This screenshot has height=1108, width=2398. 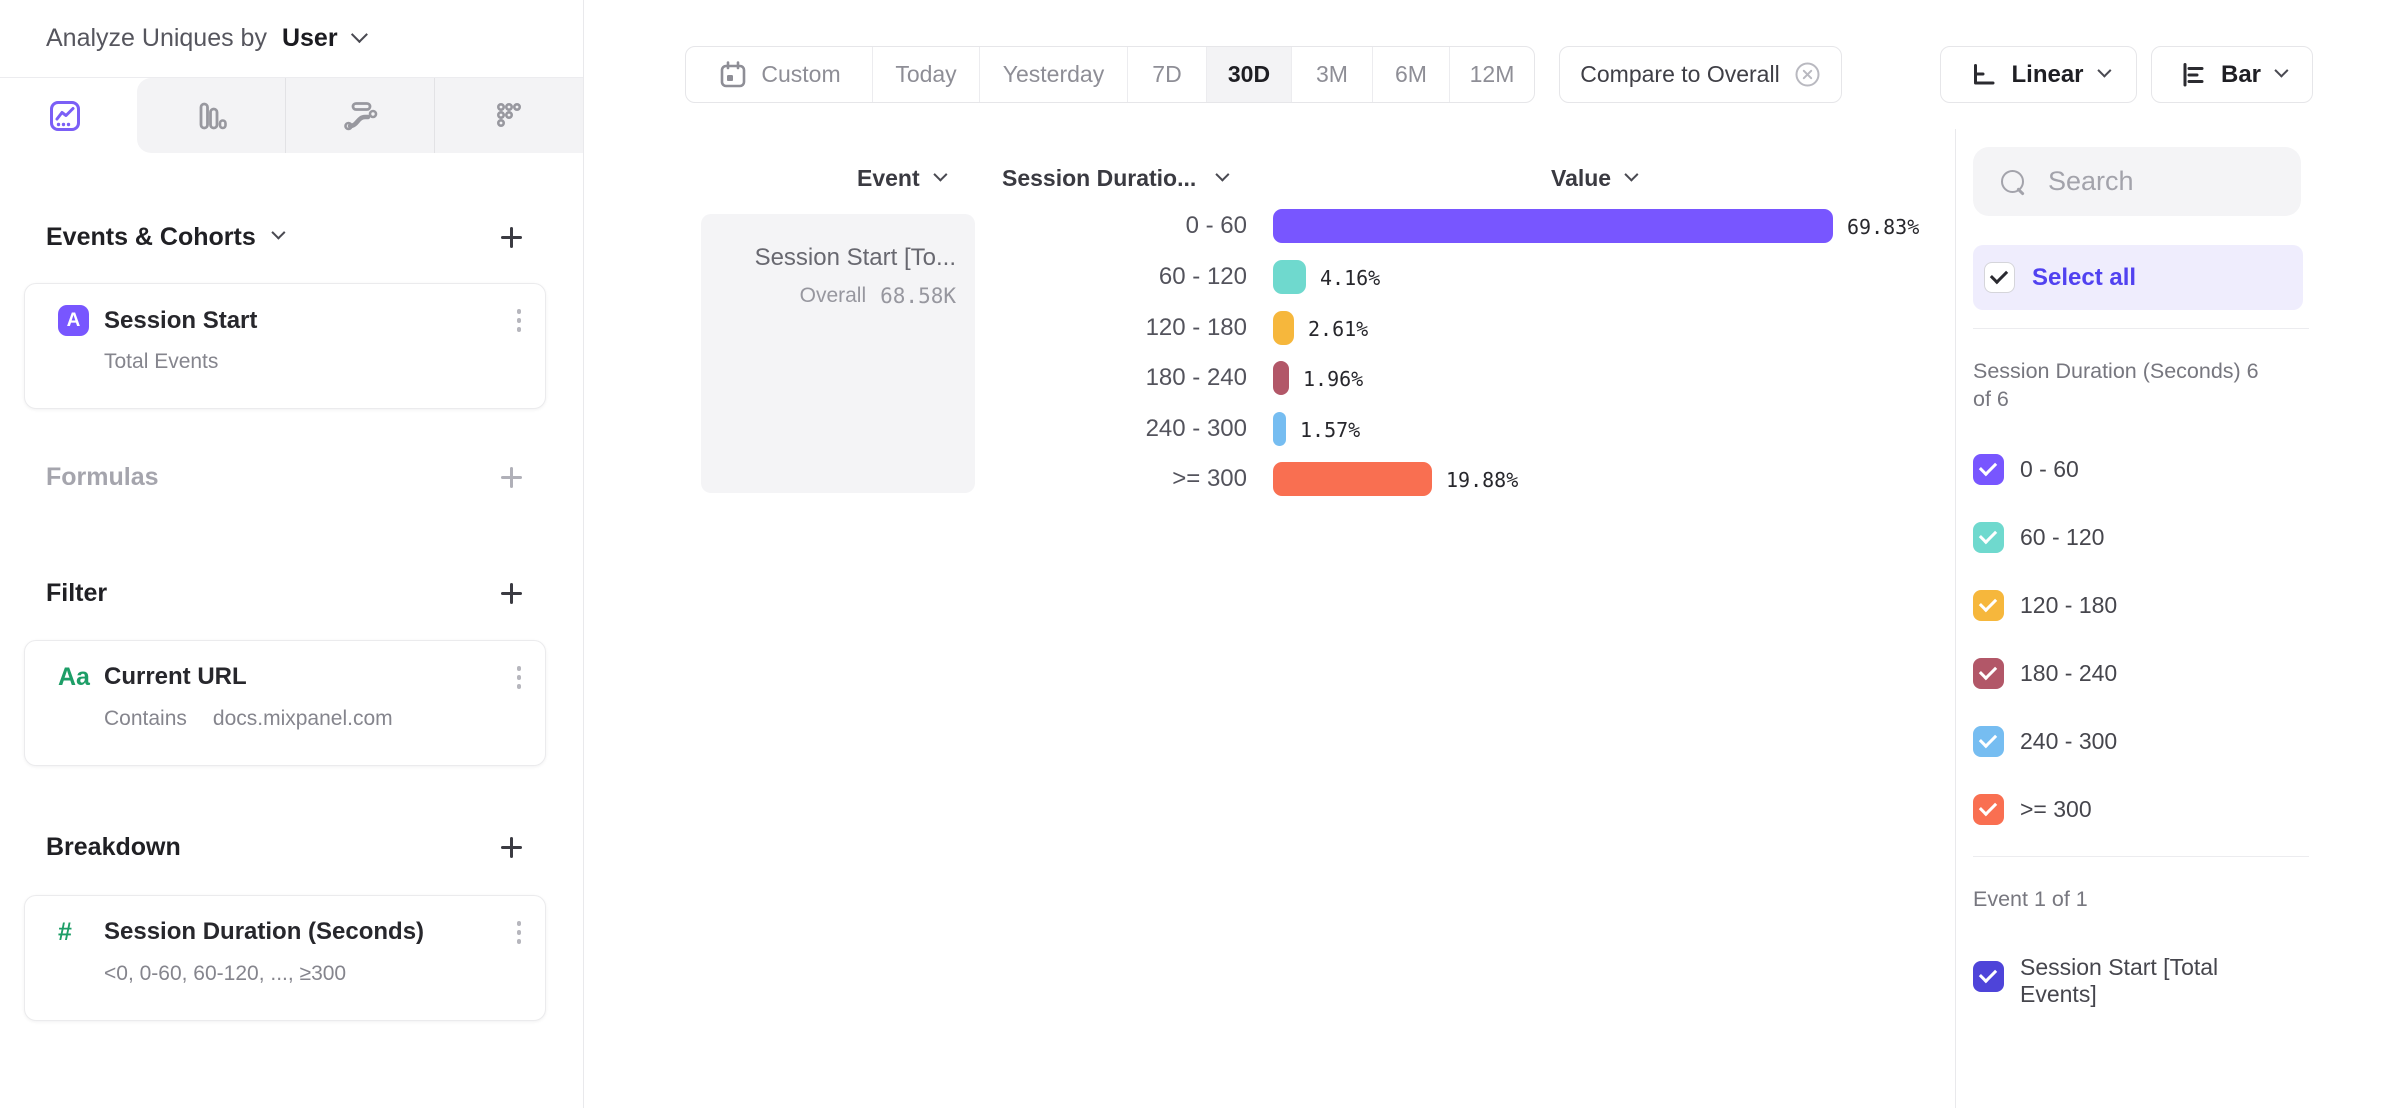 I want to click on date-range-picker: Custom Today Yesterday 7D 30D 3M 6M 12M, so click(x=1110, y=74).